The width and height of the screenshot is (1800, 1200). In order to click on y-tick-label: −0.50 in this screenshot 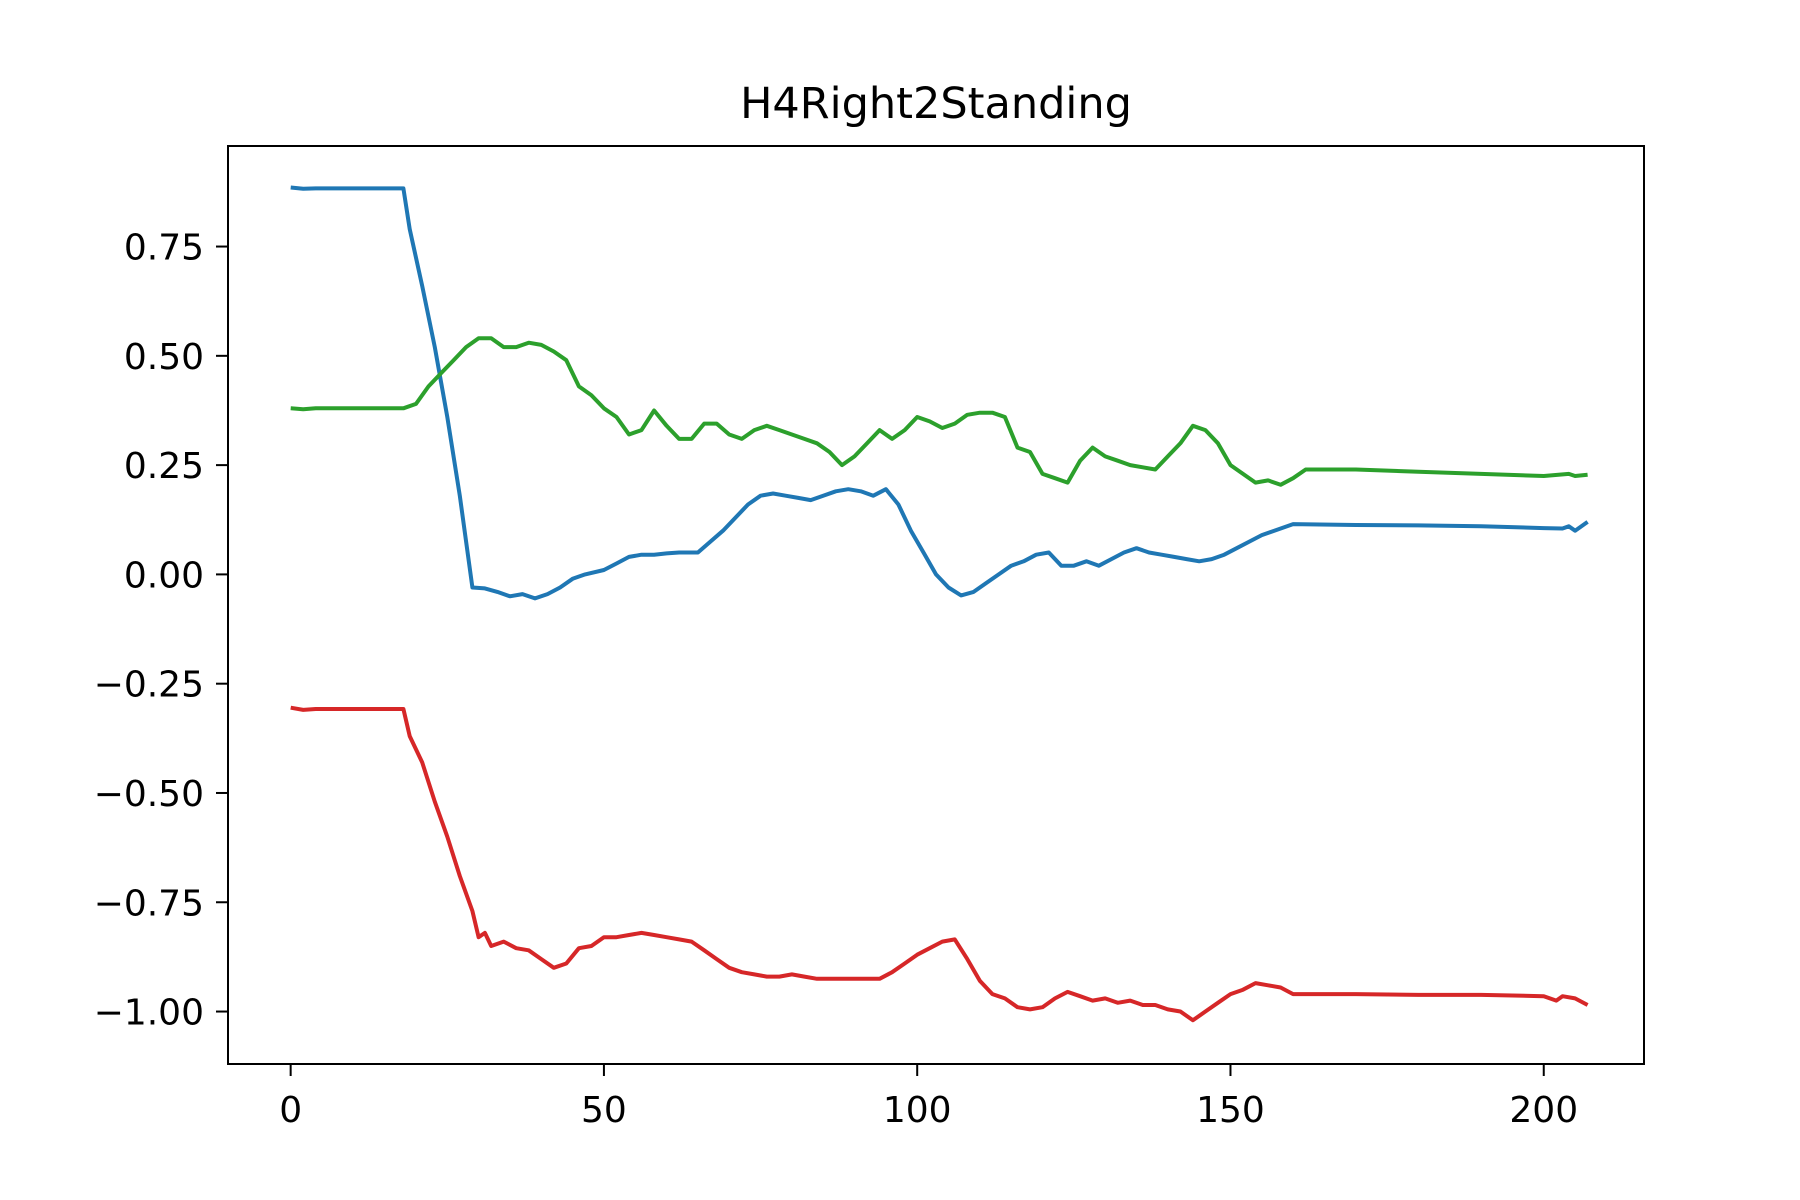, I will do `click(149, 794)`.